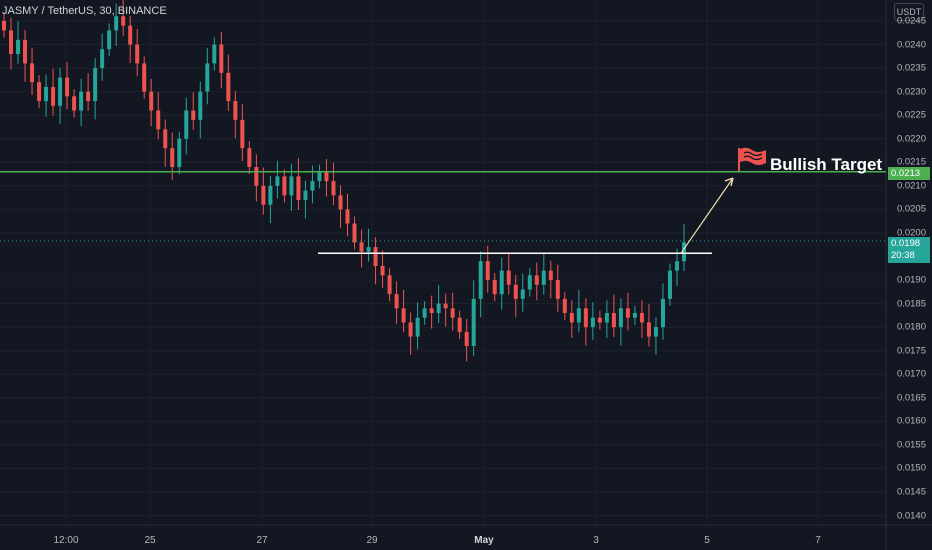  Describe the element at coordinates (906, 243) in the screenshot. I see `current-price: 0.0198` at that location.